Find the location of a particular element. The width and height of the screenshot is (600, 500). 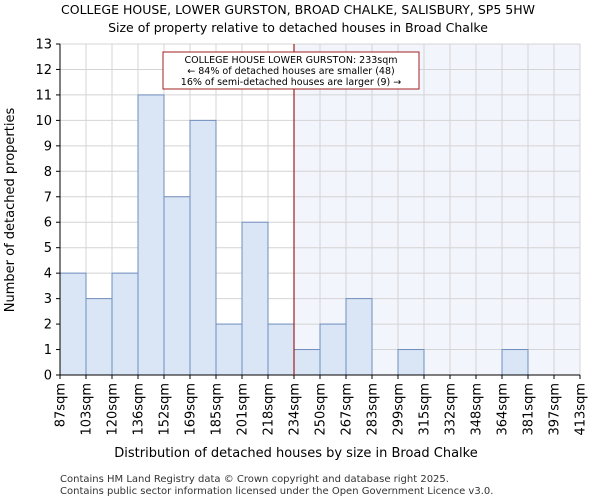

x-tick-label: 381sqm is located at coordinates (529, 409).